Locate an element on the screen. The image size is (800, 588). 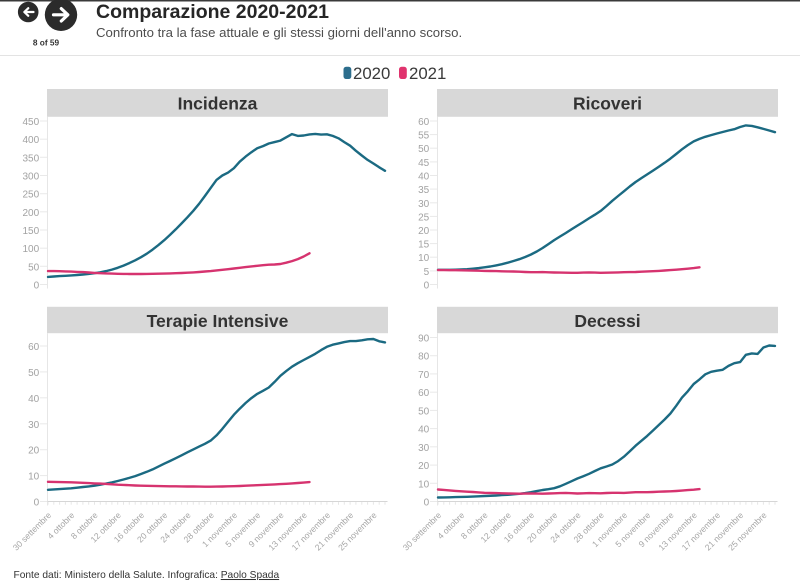
svg-text: Incidenza is located at coordinates (218, 104).